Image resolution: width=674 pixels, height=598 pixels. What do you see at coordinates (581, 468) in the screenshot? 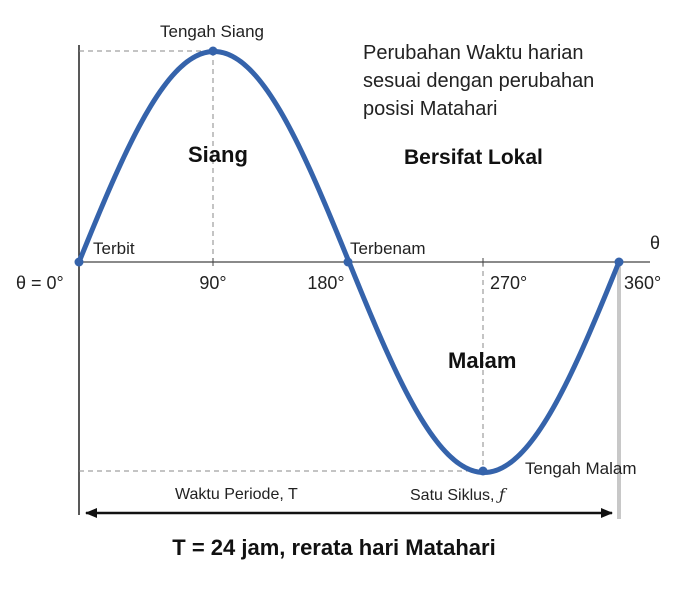
I see `midnight-label: Tengah Malam` at bounding box center [581, 468].